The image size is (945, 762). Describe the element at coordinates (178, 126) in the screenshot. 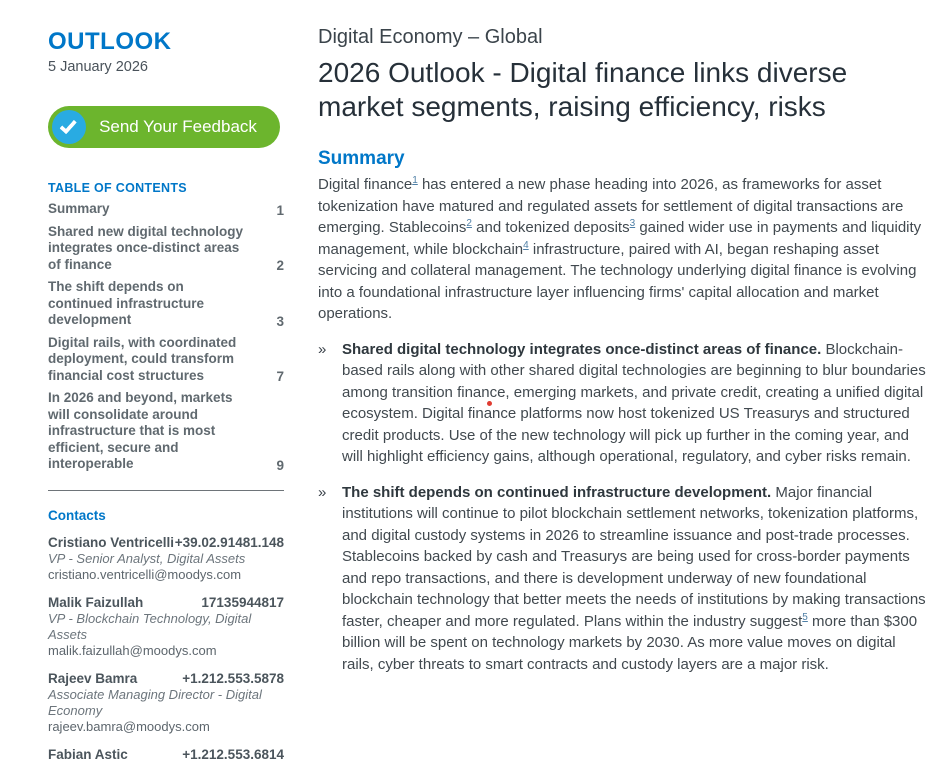

I see `send-feedback-label: Send Your Feedback` at that location.